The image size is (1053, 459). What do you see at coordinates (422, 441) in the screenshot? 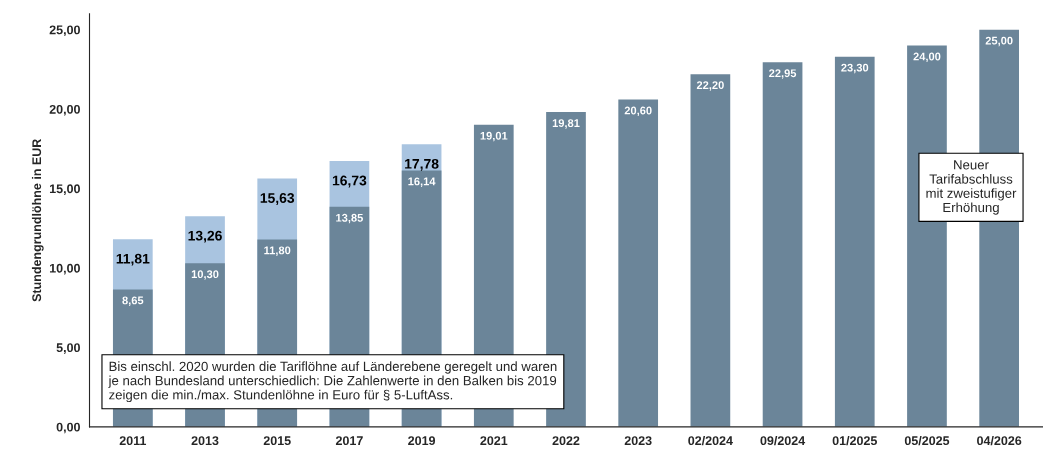
I see `x-tick-label: 2019` at bounding box center [422, 441].